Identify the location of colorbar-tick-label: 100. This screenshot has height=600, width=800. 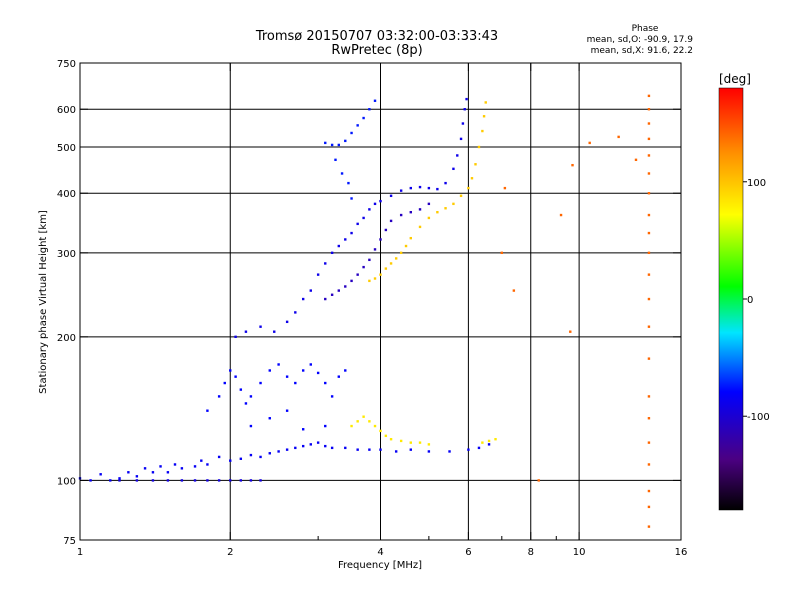
(756, 183).